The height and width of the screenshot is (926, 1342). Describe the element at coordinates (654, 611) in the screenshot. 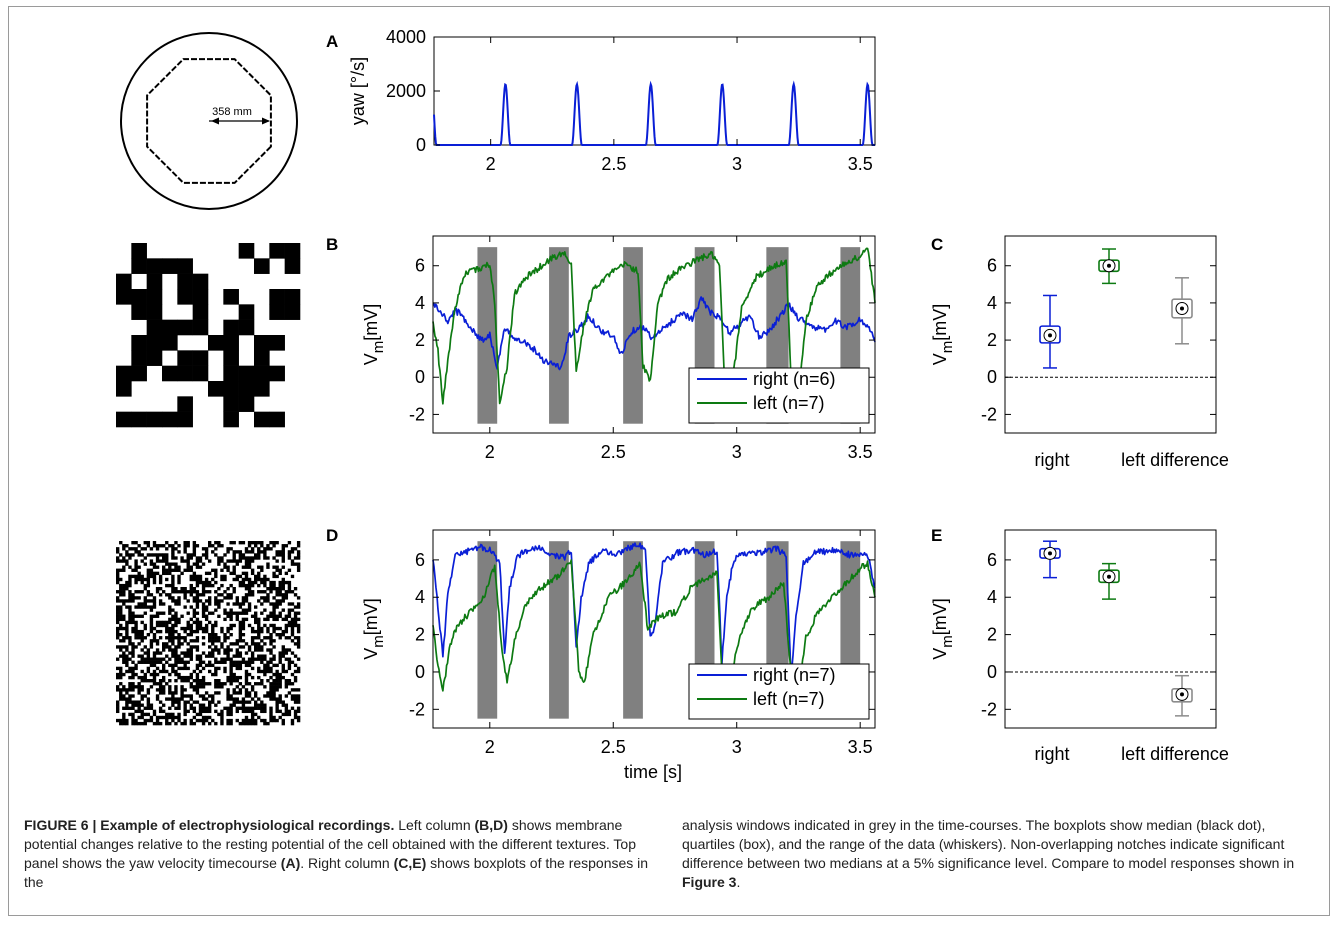

I see `right-trace` at that location.